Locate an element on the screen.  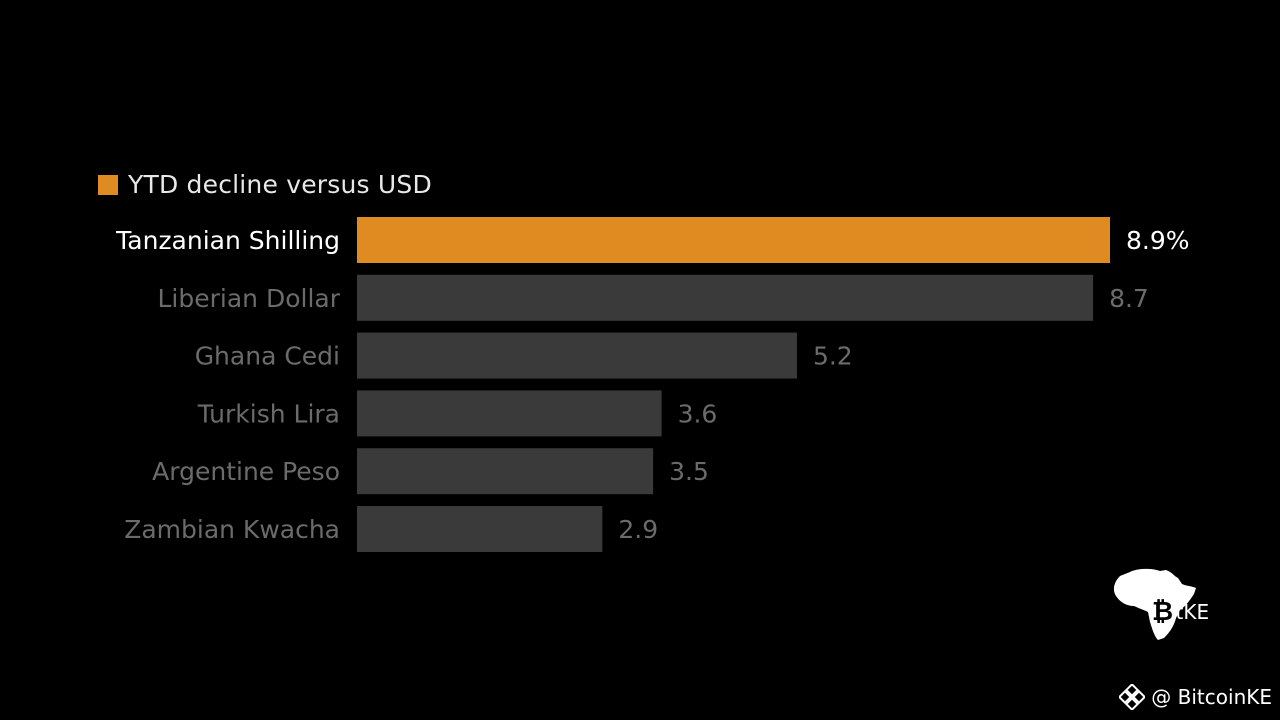
handle-text: @ BitcoinKE is located at coordinates (1211, 697).